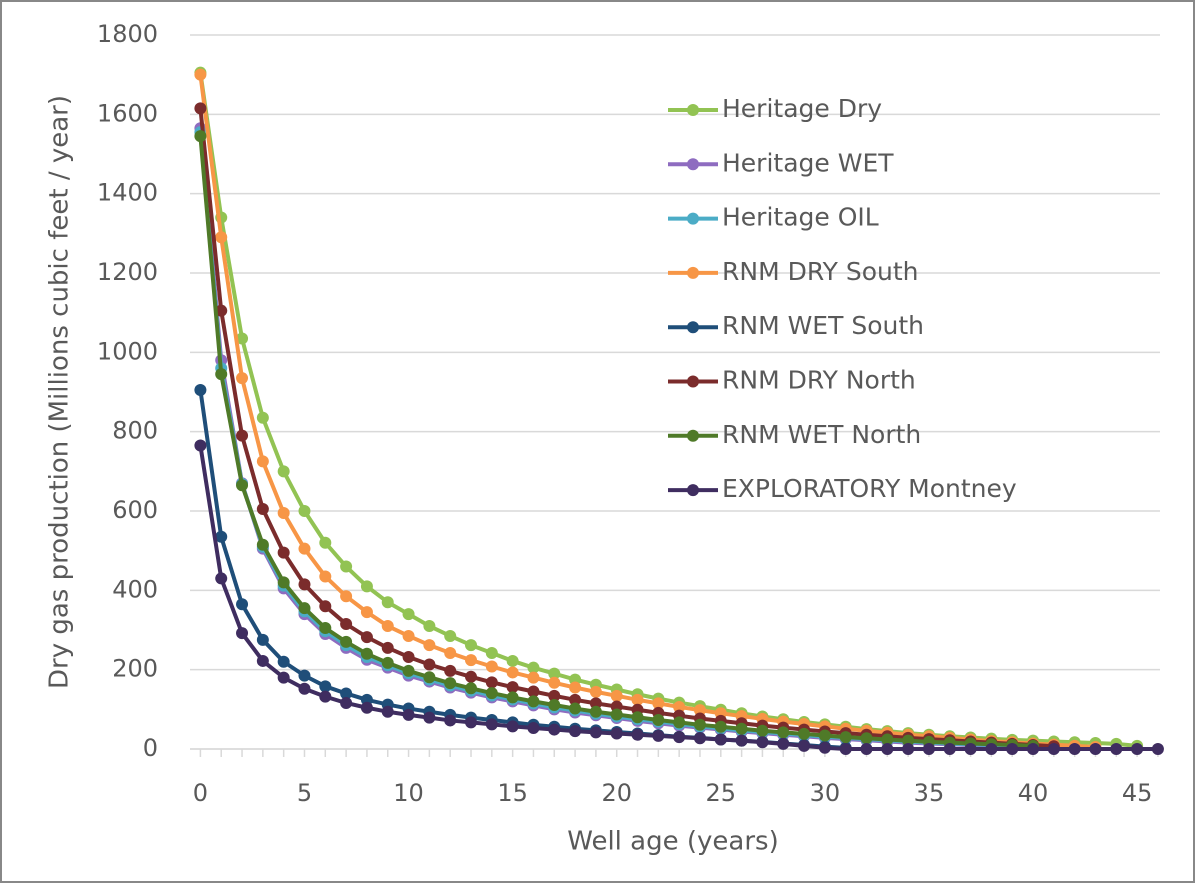  I want to click on x-axis-title: Well age (years), so click(672, 842).